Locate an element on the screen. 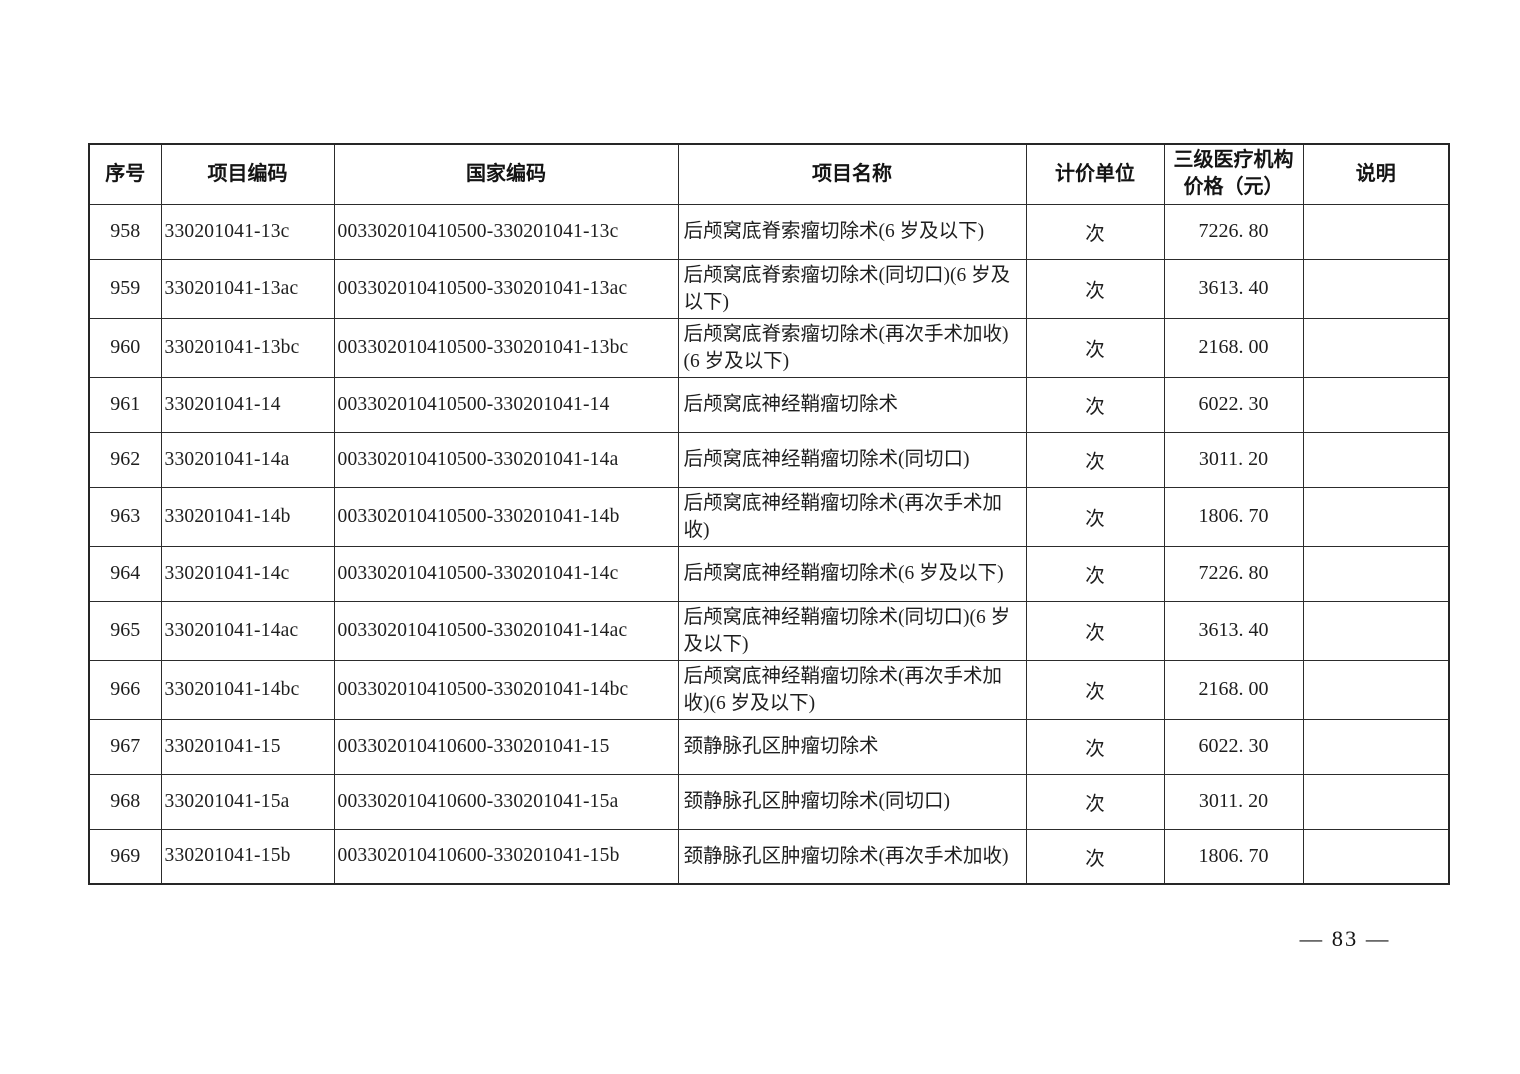  cell-national-code: 003302010410500-330201041-13bc is located at coordinates (506, 347).